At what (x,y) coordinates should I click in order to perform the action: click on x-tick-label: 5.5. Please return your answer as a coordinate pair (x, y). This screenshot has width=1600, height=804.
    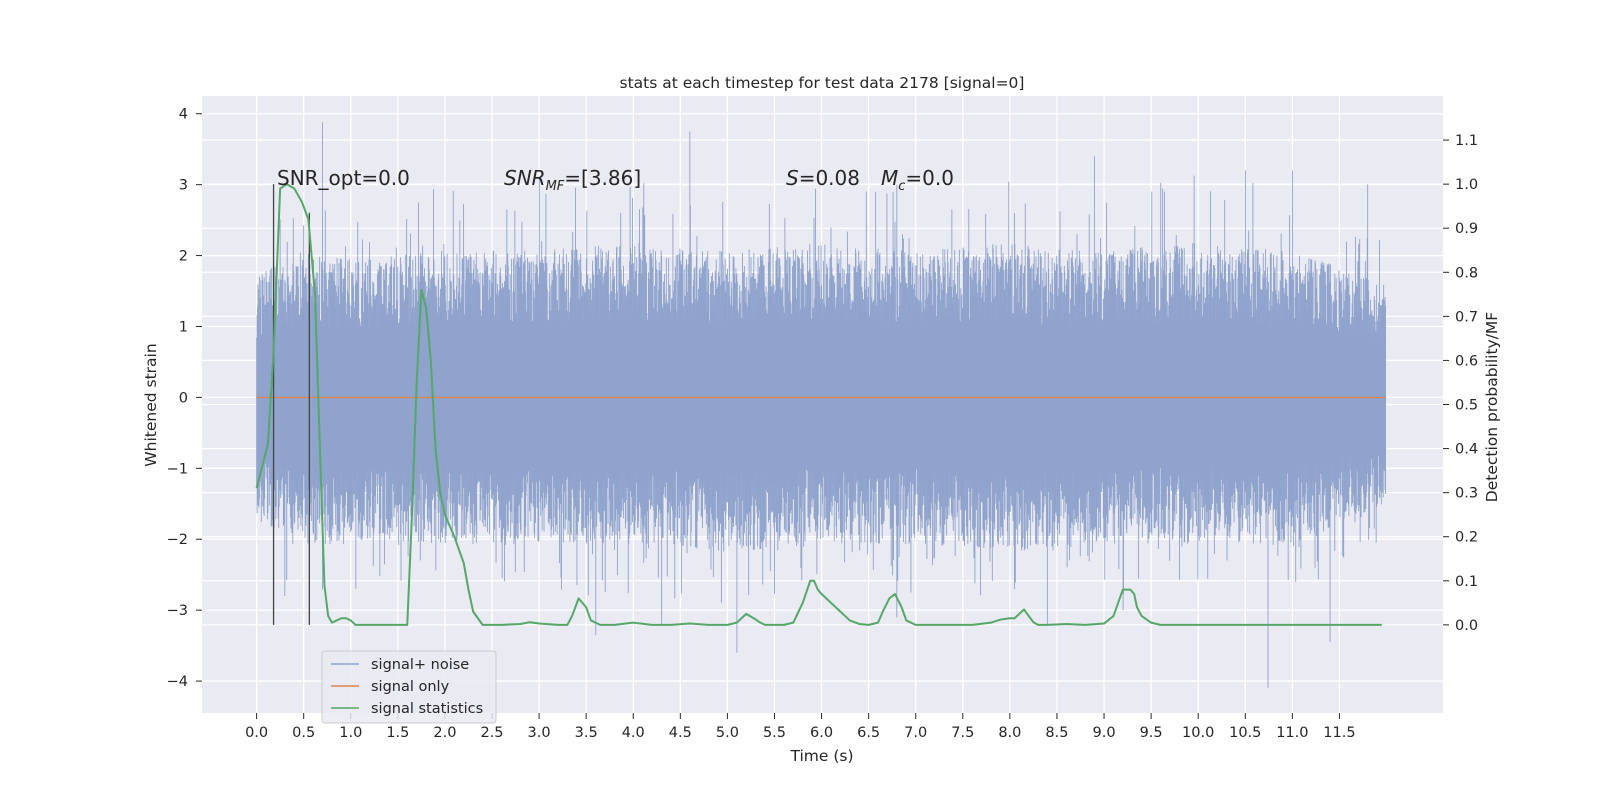
    Looking at the image, I should click on (774, 733).